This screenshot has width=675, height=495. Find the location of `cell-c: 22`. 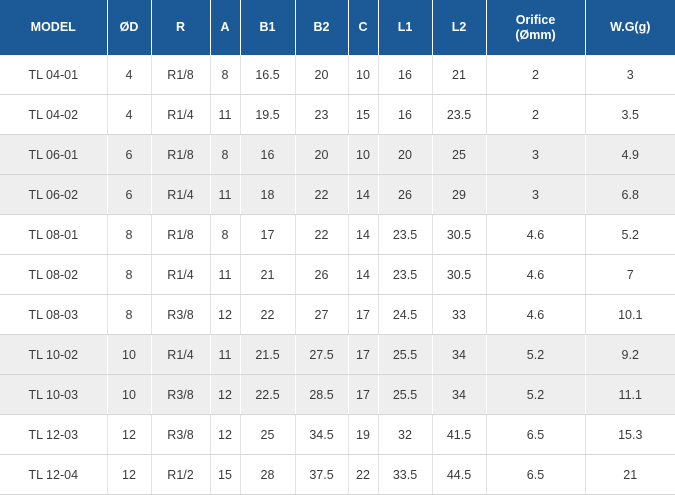

cell-c: 22 is located at coordinates (363, 474).